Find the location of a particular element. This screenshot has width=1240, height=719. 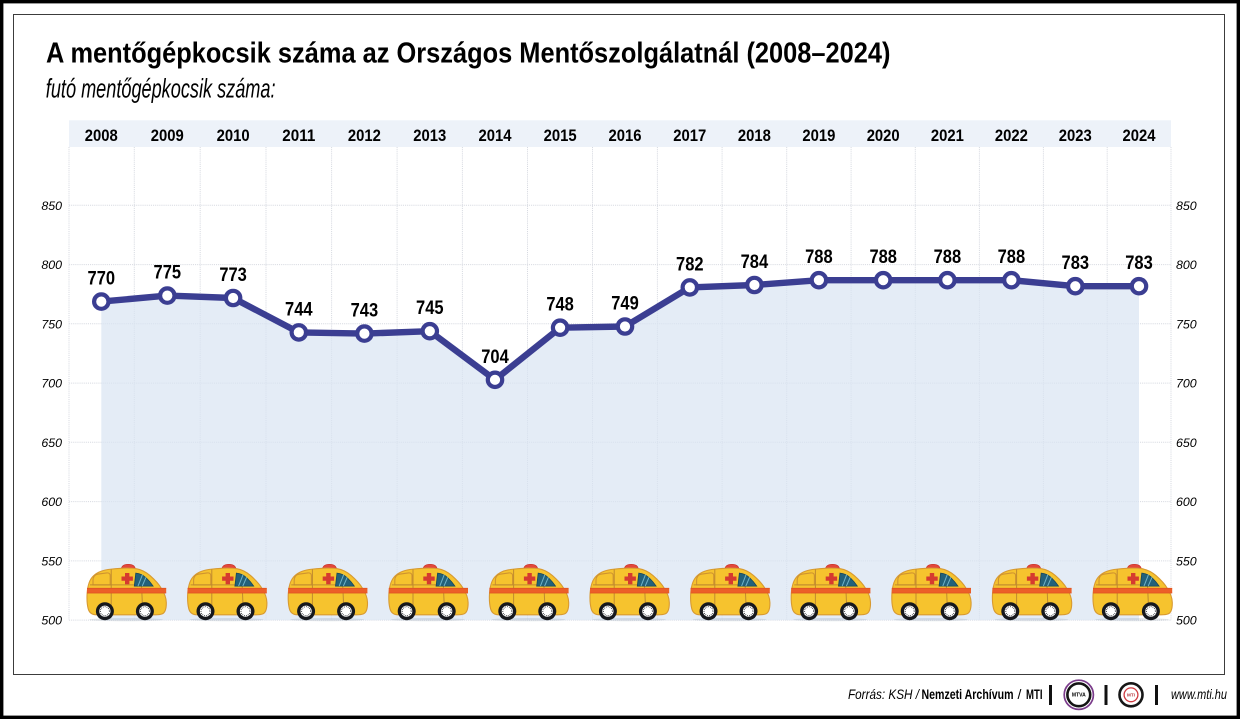

svg-text: Nemzeti Archívum is located at coordinates (968, 694).